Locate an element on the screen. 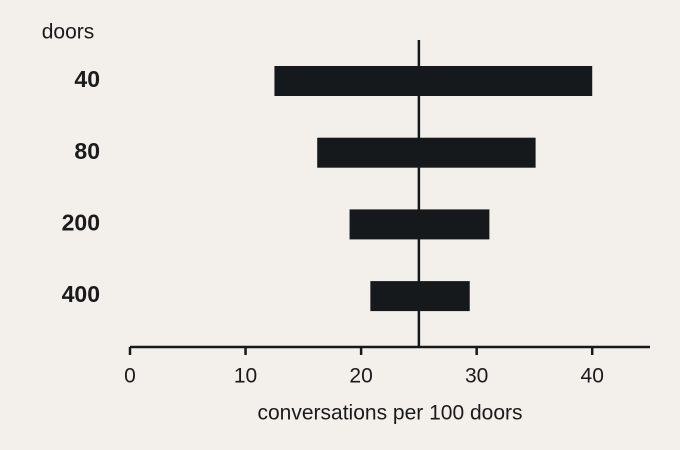  y-tick-label: 400 is located at coordinates (81, 294).